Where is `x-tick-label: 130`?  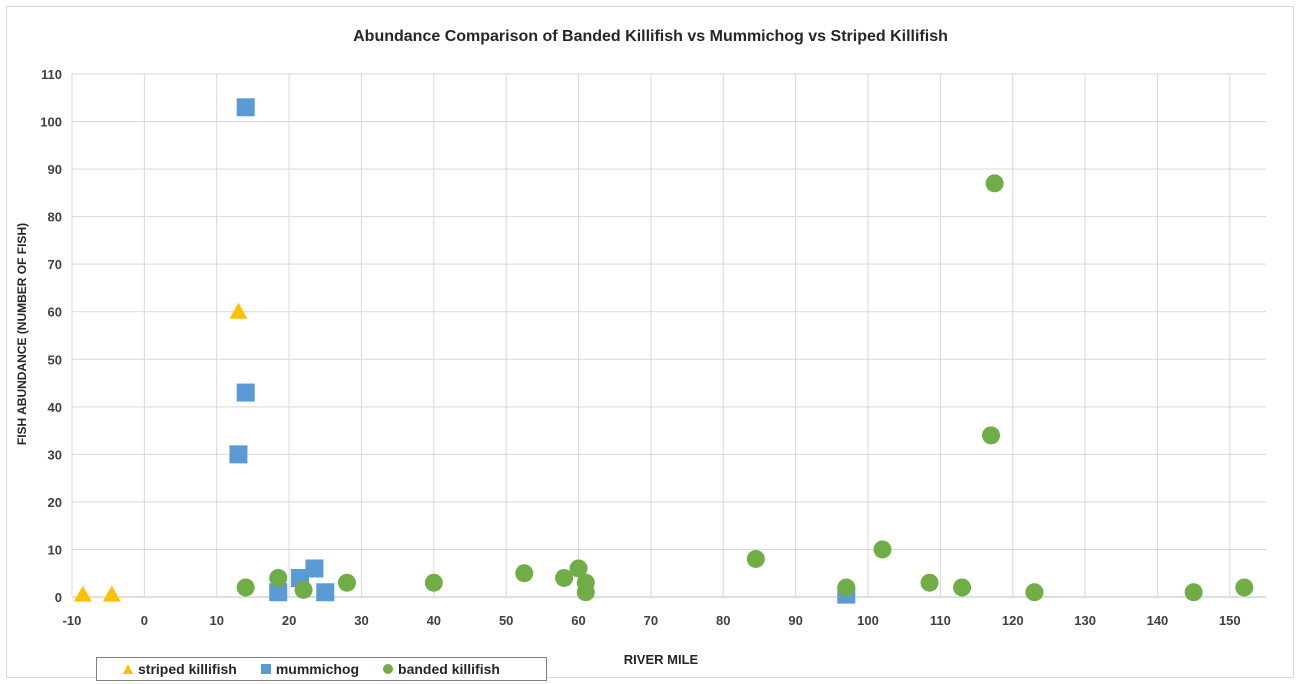 x-tick-label: 130 is located at coordinates (1085, 620).